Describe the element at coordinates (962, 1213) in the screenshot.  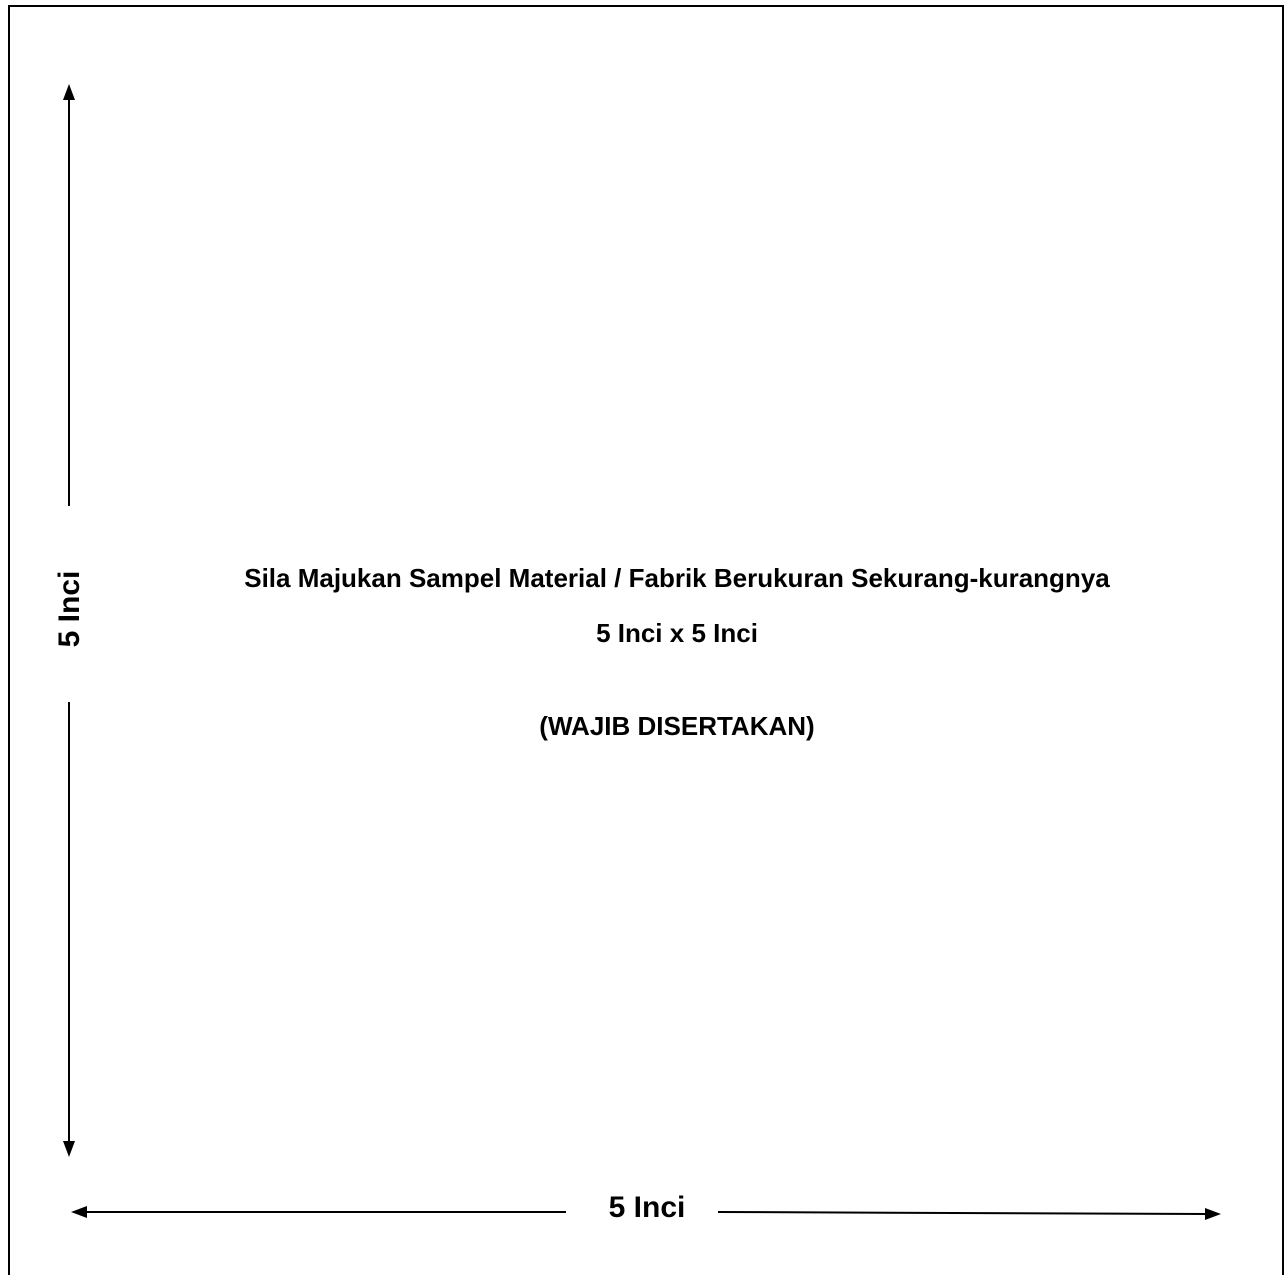
I see `horizontal-arrow-right-line` at that location.